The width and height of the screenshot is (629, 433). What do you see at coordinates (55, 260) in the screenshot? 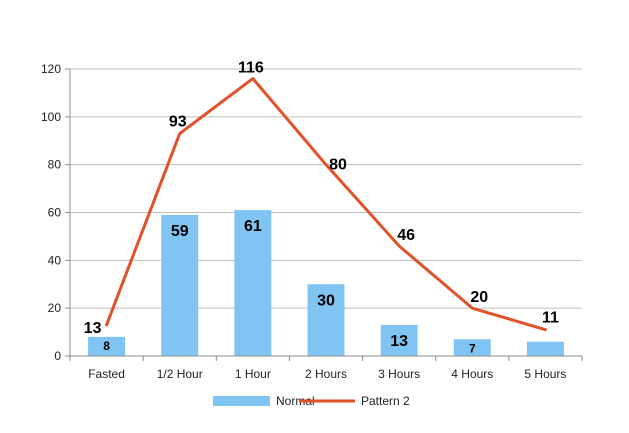
I see `y-tick-label: 40` at bounding box center [55, 260].